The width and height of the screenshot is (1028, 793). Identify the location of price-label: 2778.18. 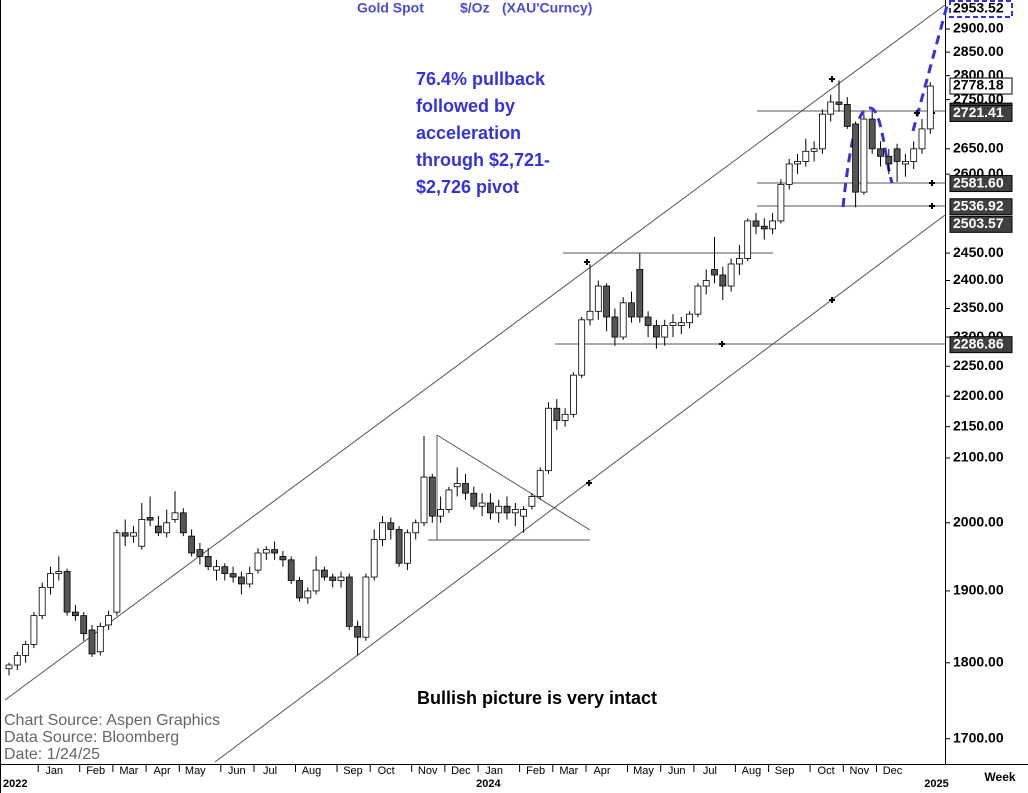
(978, 85).